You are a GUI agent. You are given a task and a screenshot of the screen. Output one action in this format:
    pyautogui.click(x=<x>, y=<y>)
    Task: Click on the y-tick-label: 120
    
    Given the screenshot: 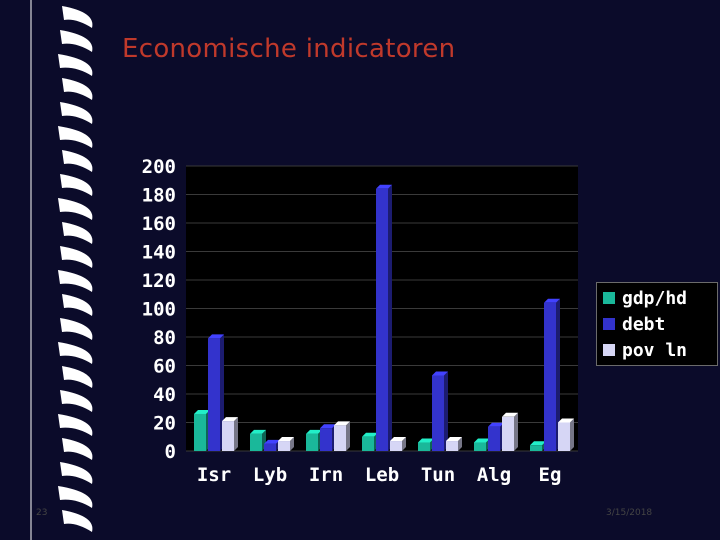 What is the action you would take?
    pyautogui.click(x=159, y=281)
    